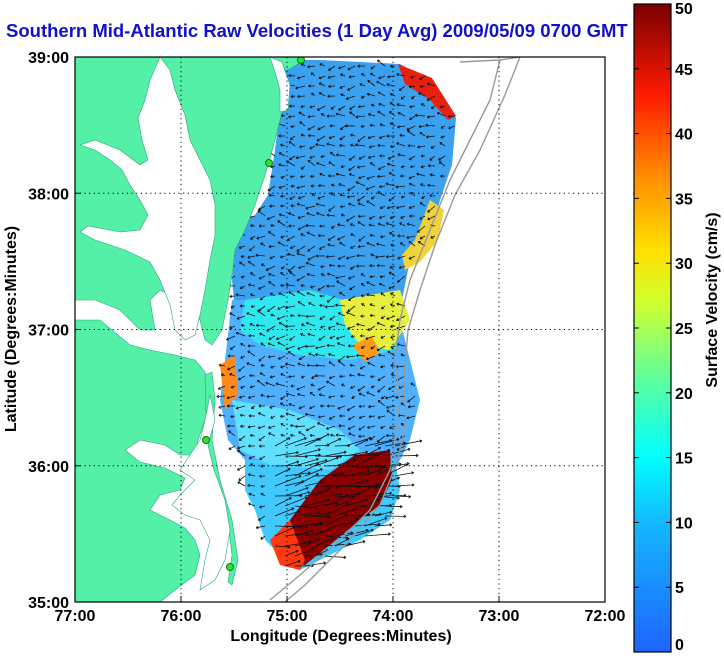  I want to click on colorbar-tick-label: 20, so click(684, 394).